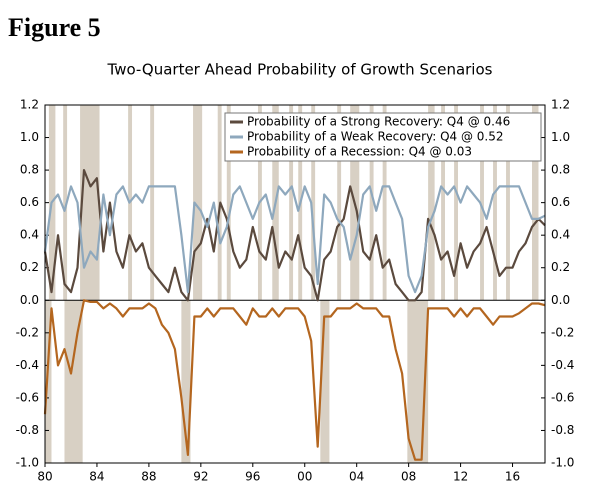 The image size is (600, 494). Describe the element at coordinates (200, 477) in the screenshot. I see `x-tick-label: 92` at that location.